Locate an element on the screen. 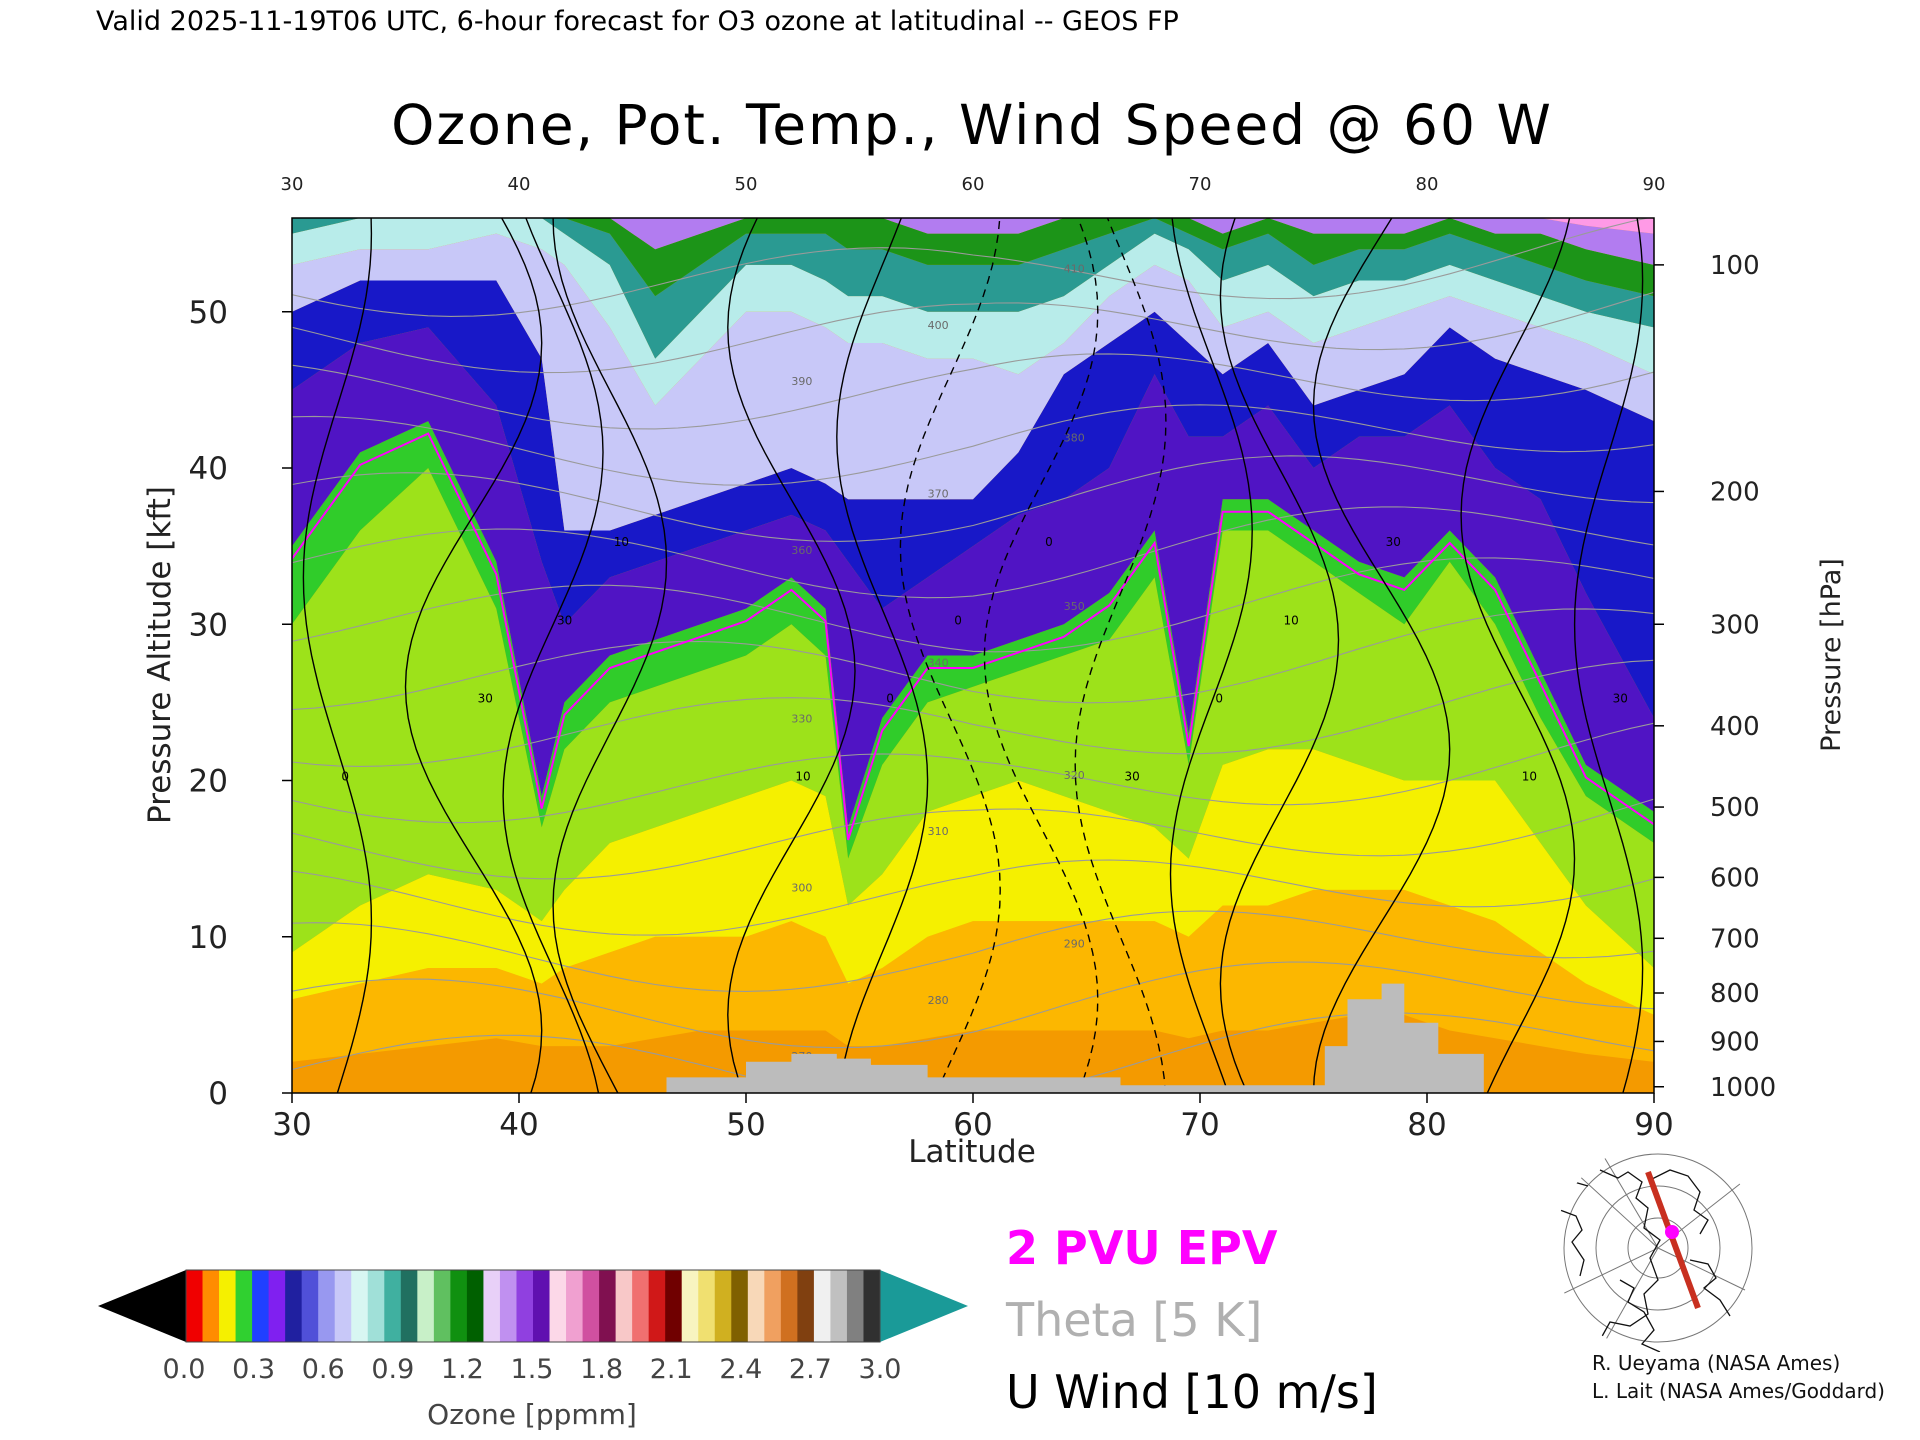  locator-map is located at coordinates (1648, 1248).